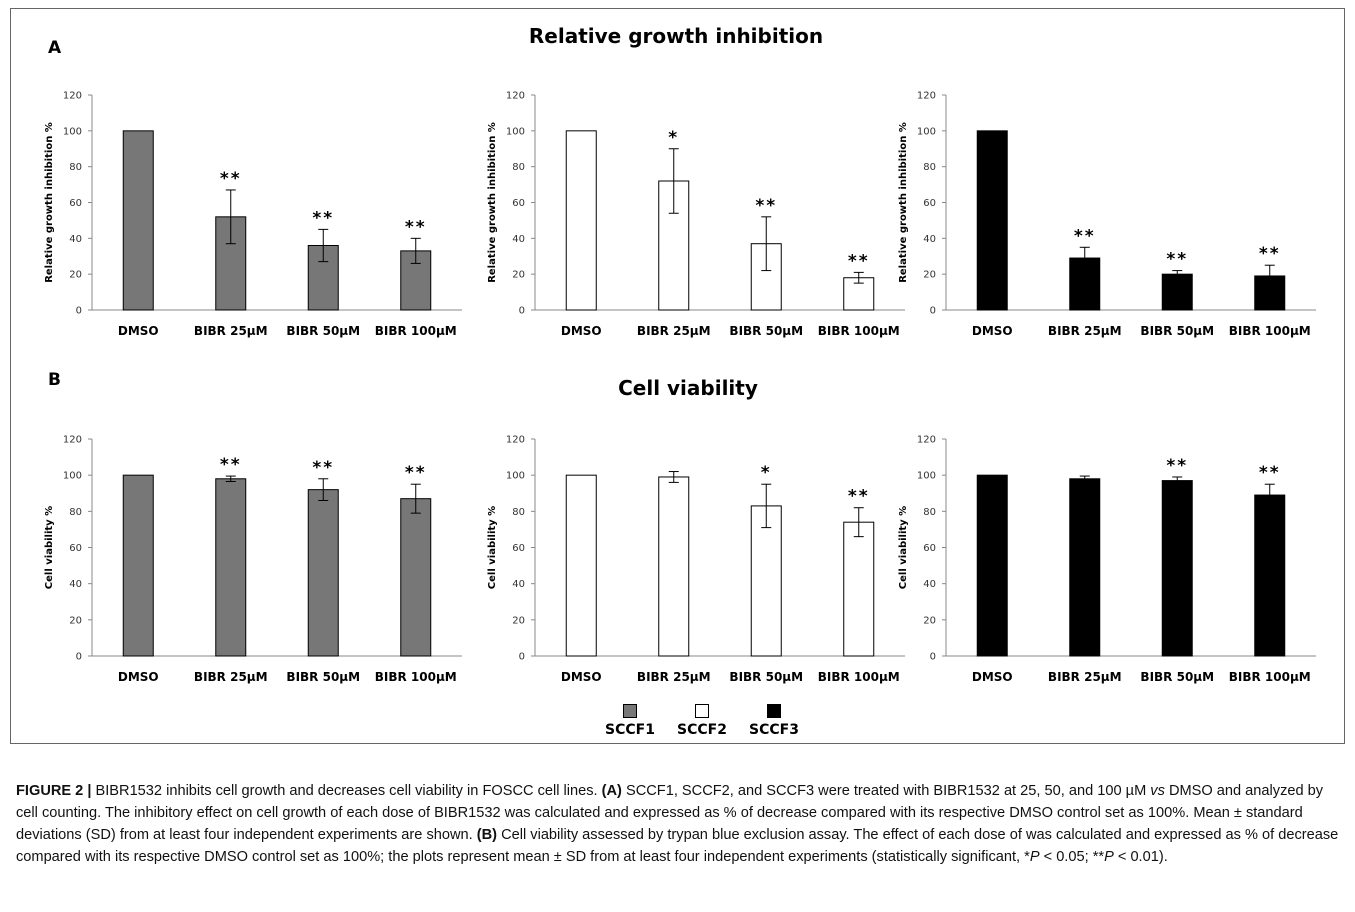  Describe the element at coordinates (416, 577) in the screenshot. I see `bar-bibr-100-m` at that location.